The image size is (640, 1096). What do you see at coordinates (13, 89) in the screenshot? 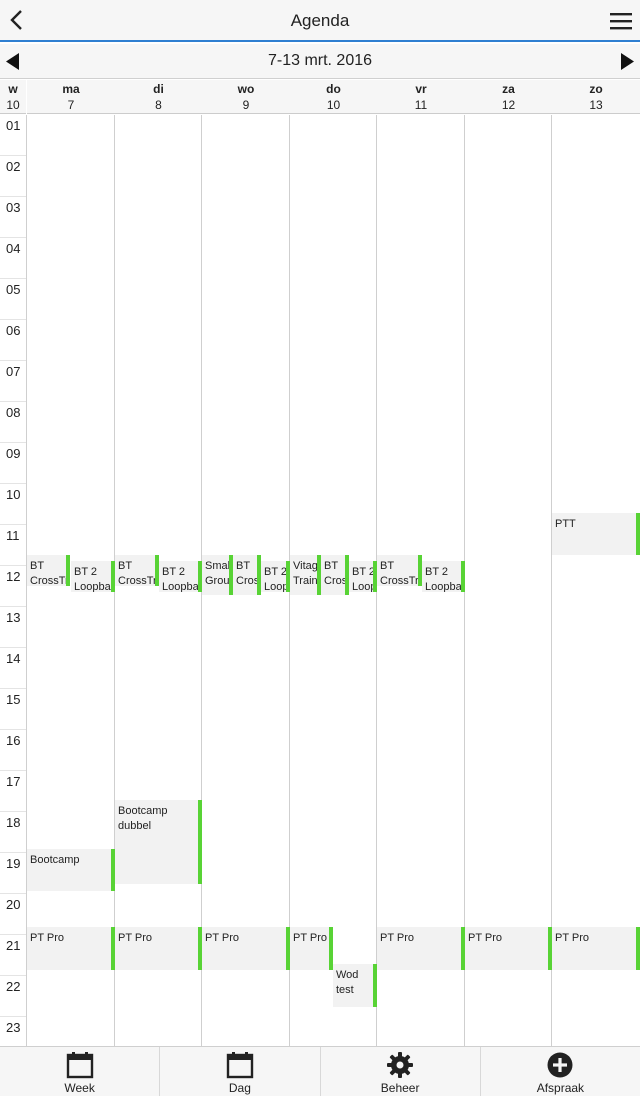
I see `week-label: w` at bounding box center [13, 89].